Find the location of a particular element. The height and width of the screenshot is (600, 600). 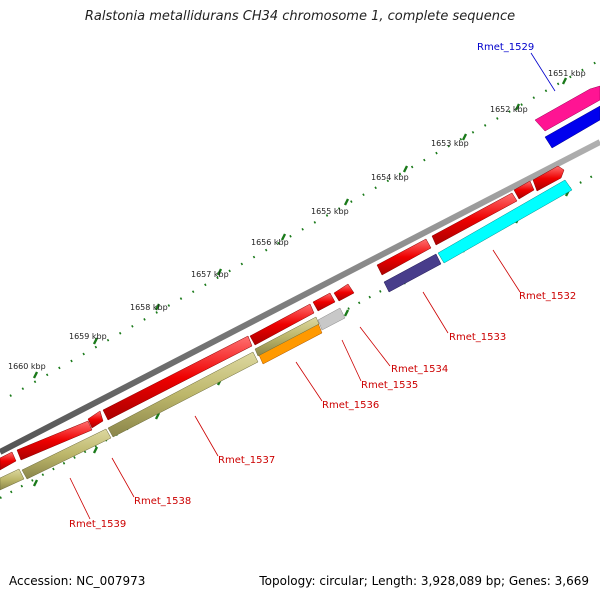

kbp-label-1659: 1659 kbp is located at coordinates (88, 336).